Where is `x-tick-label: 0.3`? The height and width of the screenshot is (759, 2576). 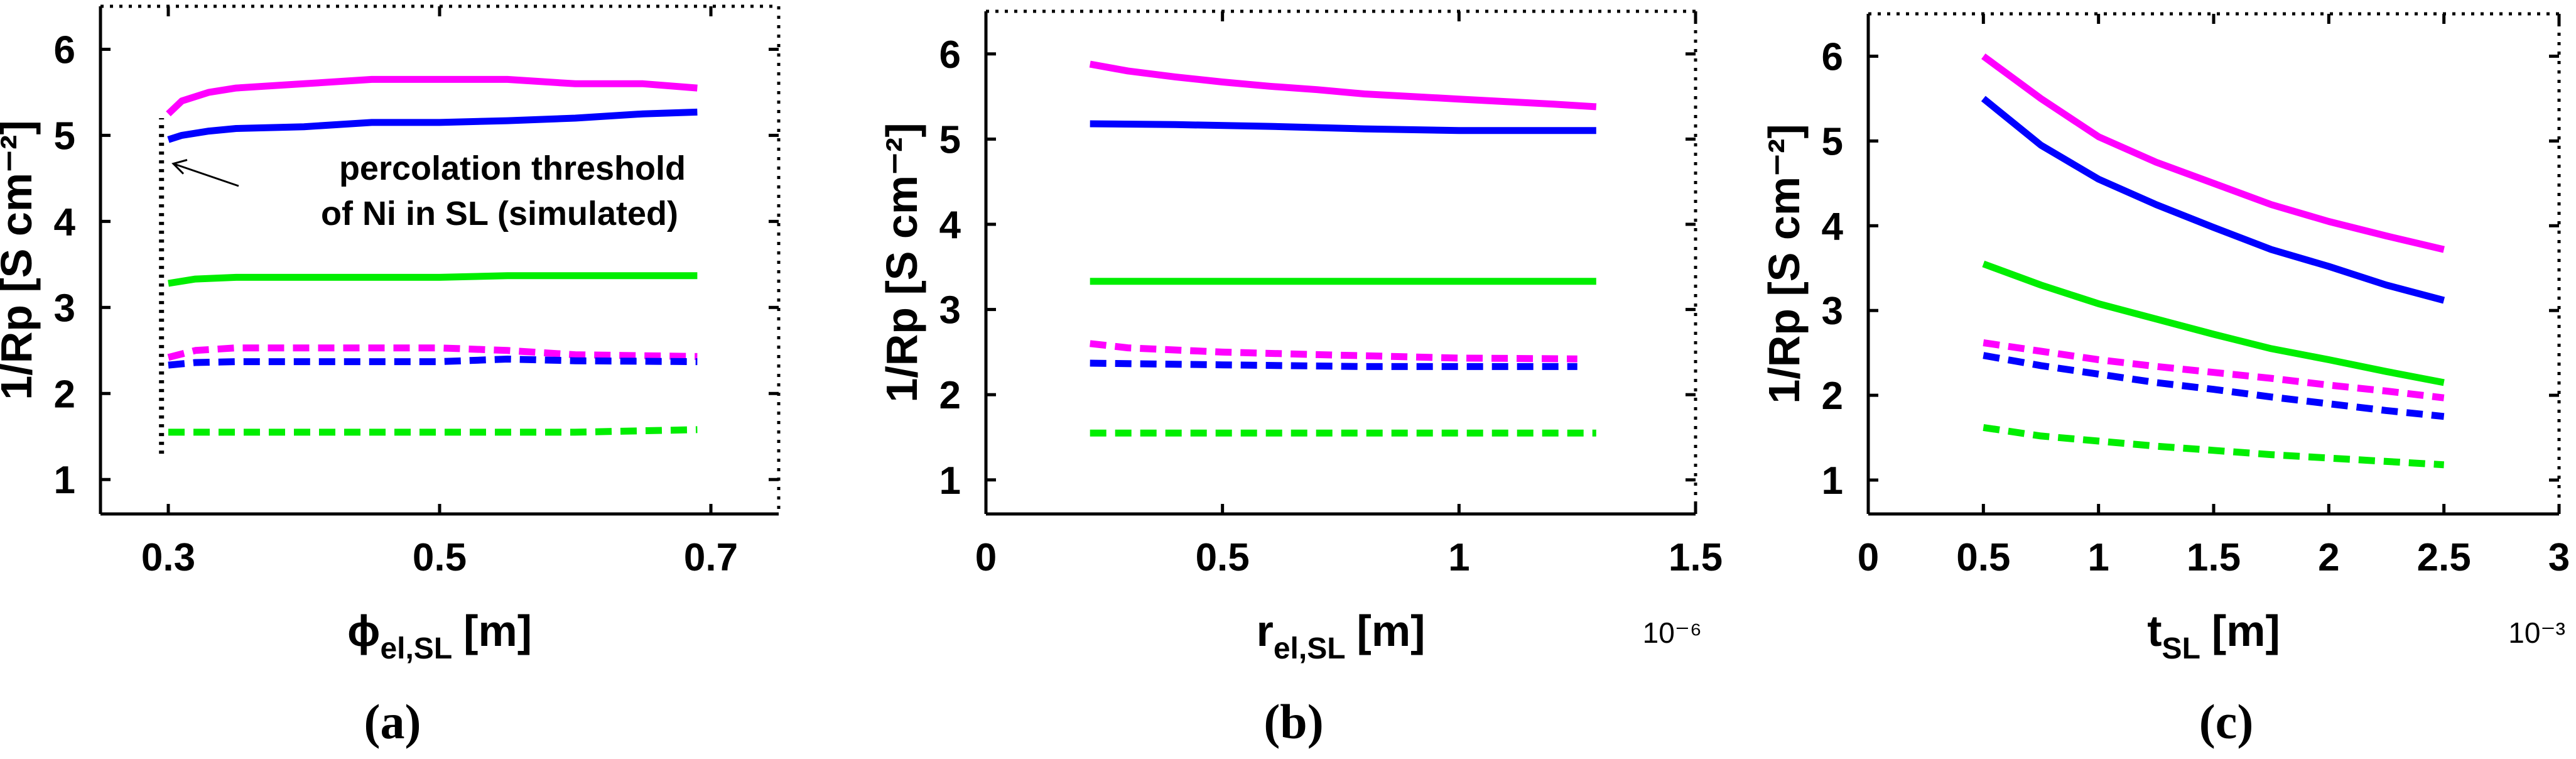
x-tick-label: 0.3 is located at coordinates (168, 557).